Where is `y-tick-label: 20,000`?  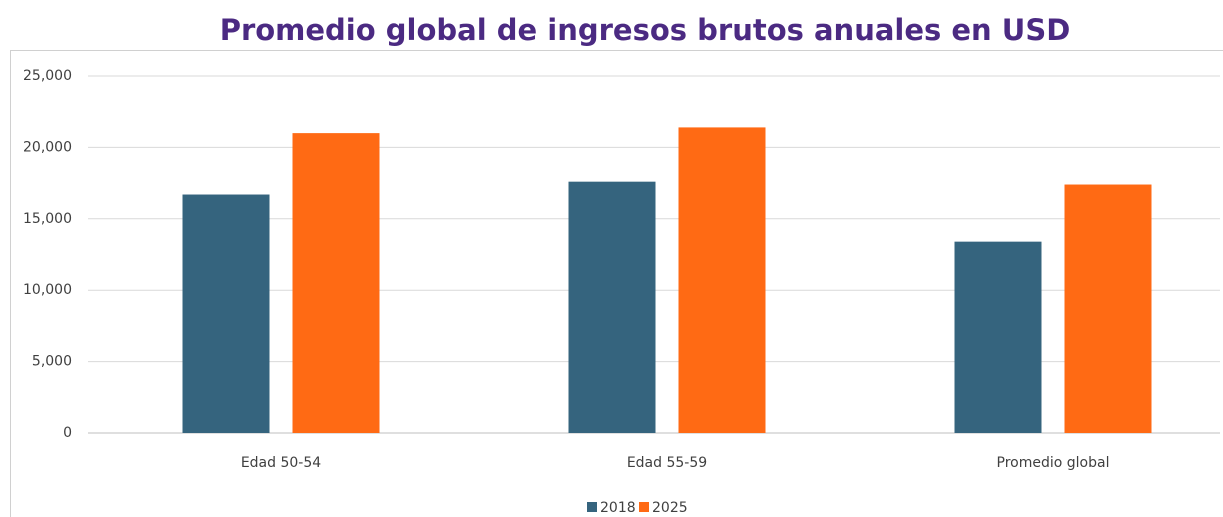
y-tick-label: 20,000 is located at coordinates (47, 147).